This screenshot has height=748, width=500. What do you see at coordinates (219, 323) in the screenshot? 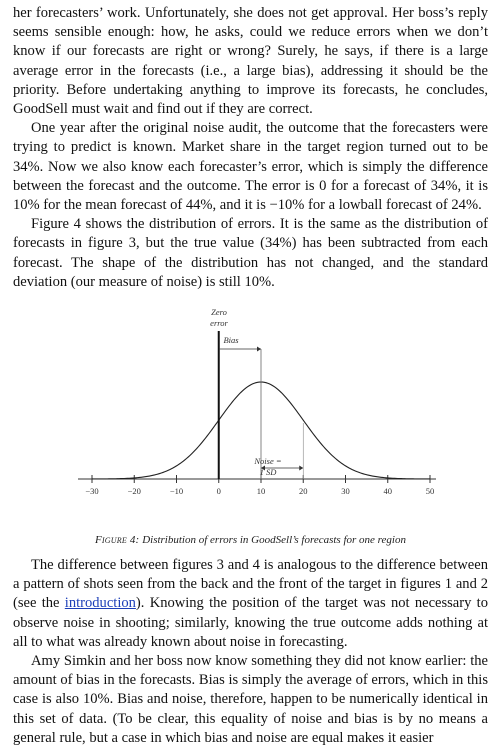
I see `zero-error-label-line2: error` at bounding box center [219, 323].